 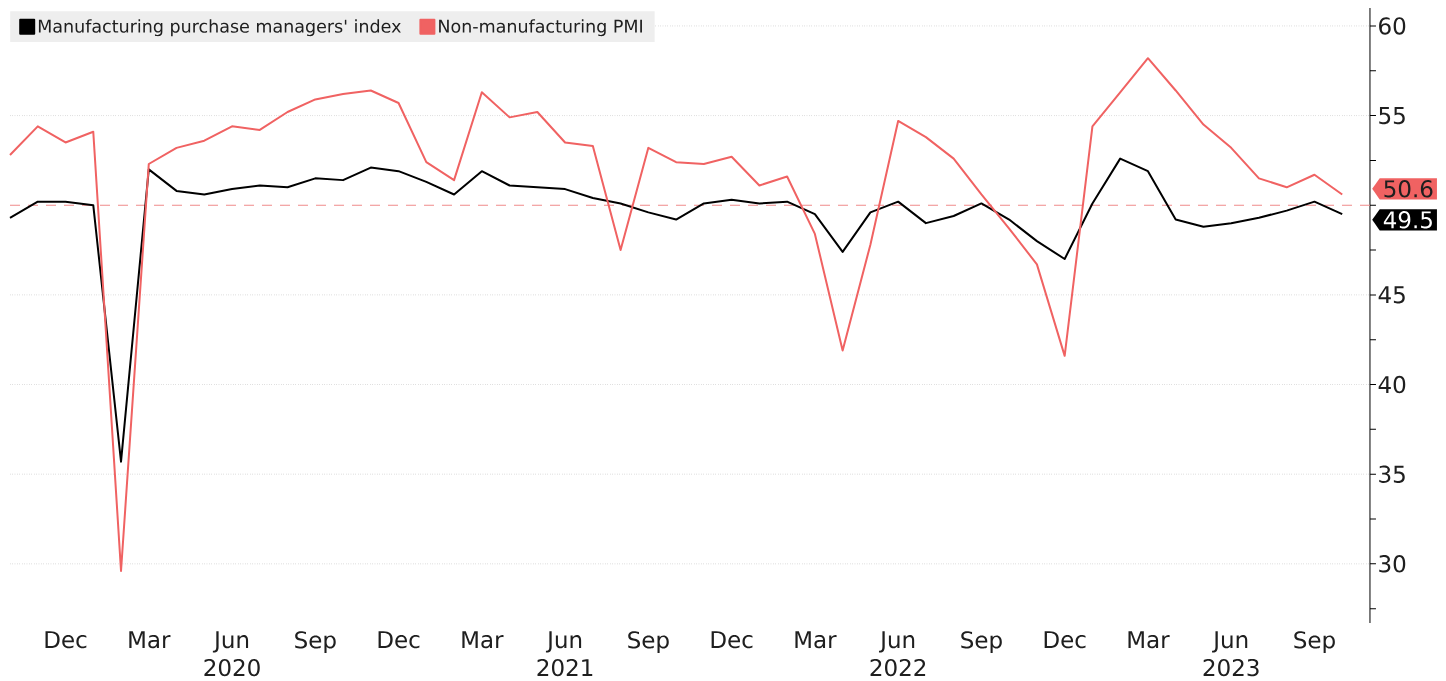 What do you see at coordinates (1392, 474) in the screenshot?
I see `y-tick-label: 35` at bounding box center [1392, 474].